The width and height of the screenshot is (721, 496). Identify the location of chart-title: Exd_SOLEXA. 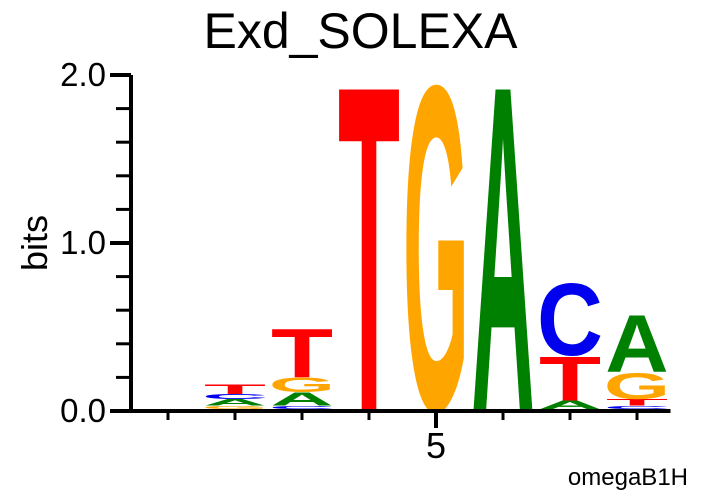
(360, 31).